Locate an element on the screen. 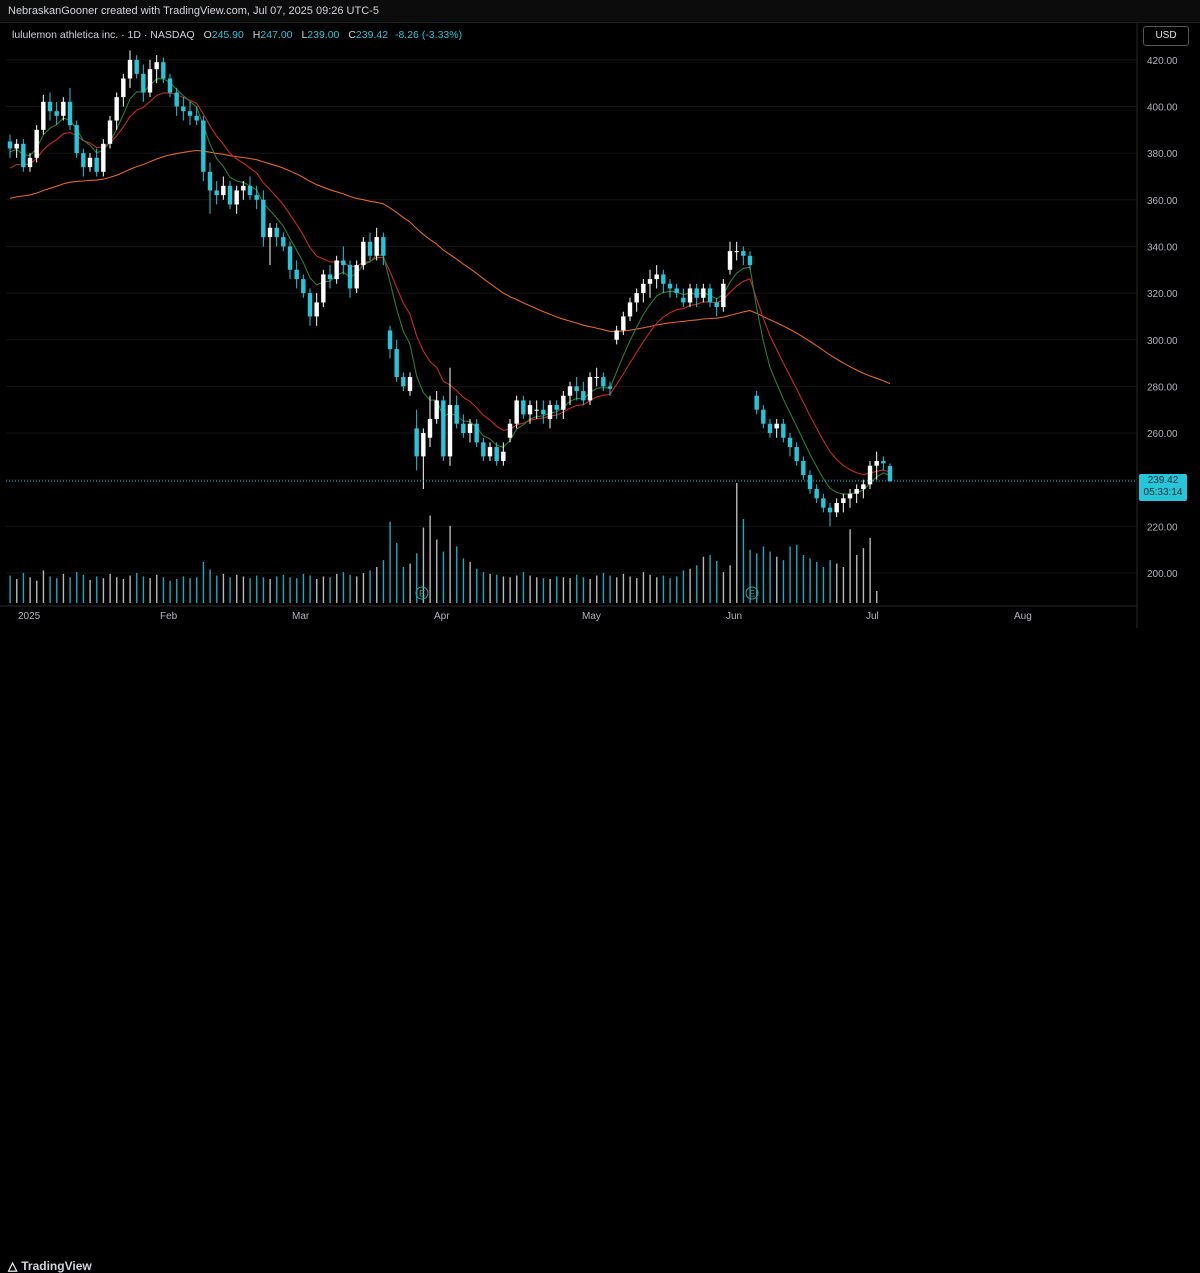 The height and width of the screenshot is (1273, 1200). y-tick-label: 420.00 is located at coordinates (1162, 61).